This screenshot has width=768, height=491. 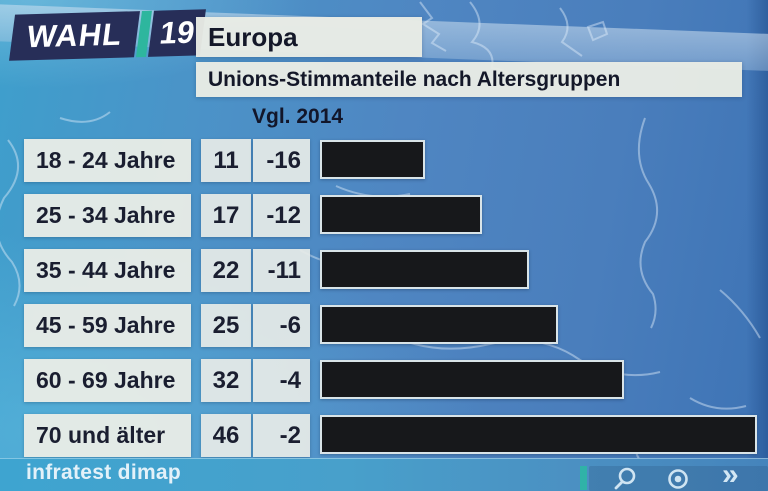 I want to click on age-group-label: 45 - 59 Jahre, so click(x=107, y=325).